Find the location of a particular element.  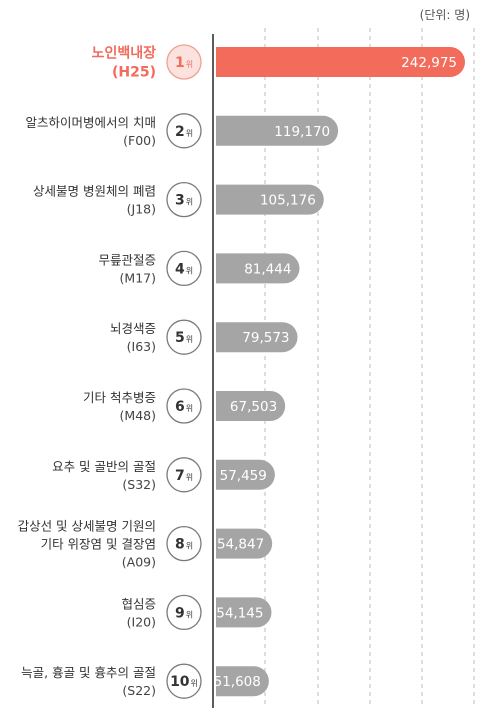

value-label-3: 105,176 is located at coordinates (288, 201).